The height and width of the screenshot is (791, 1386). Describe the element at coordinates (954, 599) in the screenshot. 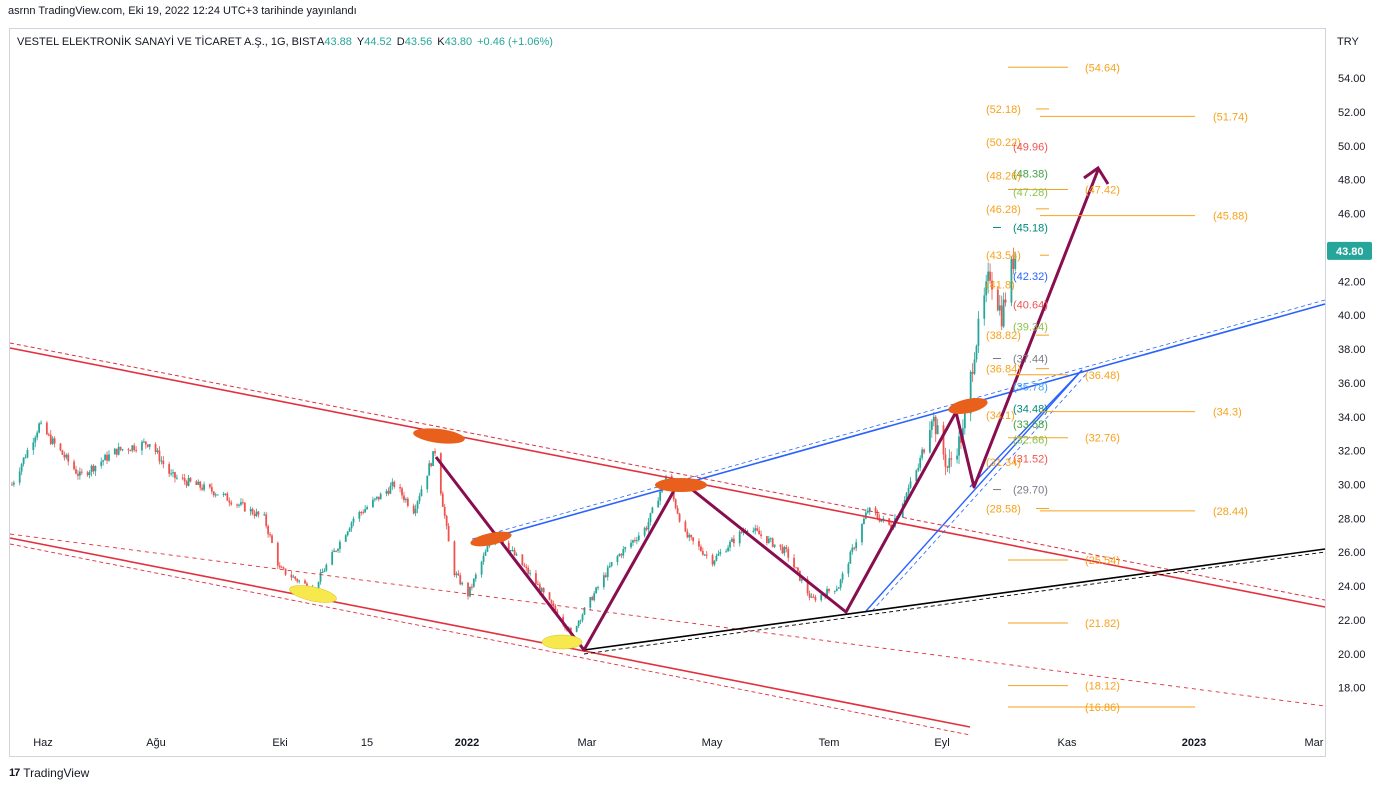

I see `black-support-line` at that location.